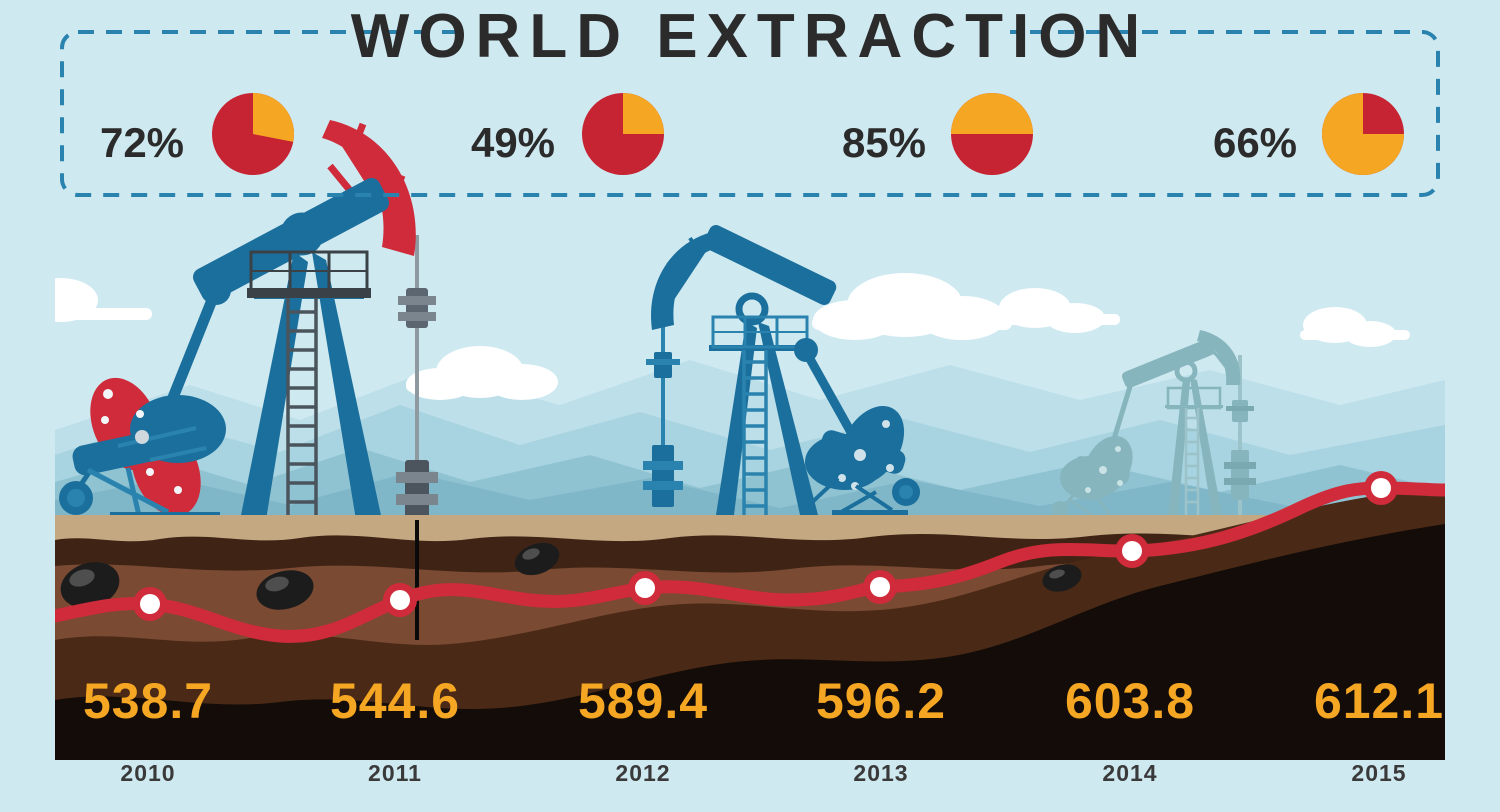  What do you see at coordinates (663, 398) in the screenshot?
I see `drill-rod-middle` at bounding box center [663, 398].